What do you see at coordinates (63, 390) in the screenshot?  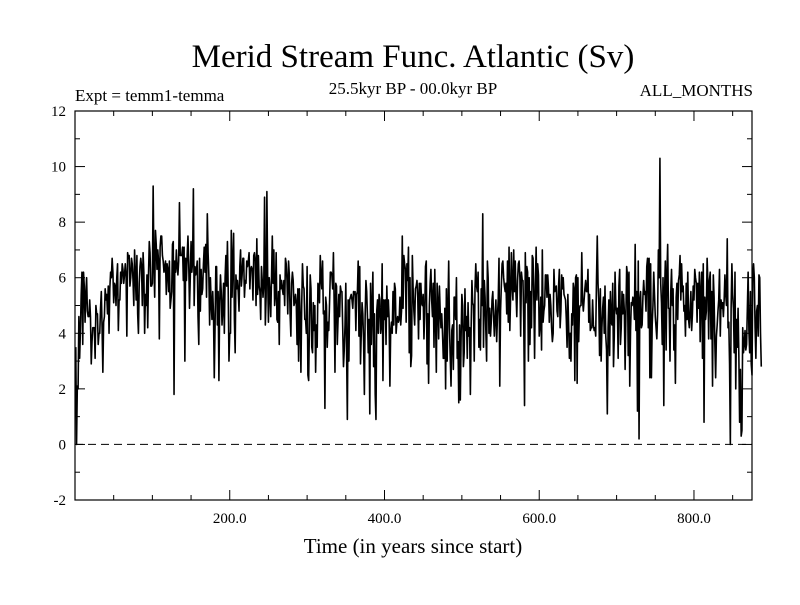 I see `y-tick-label: 2` at bounding box center [63, 390].